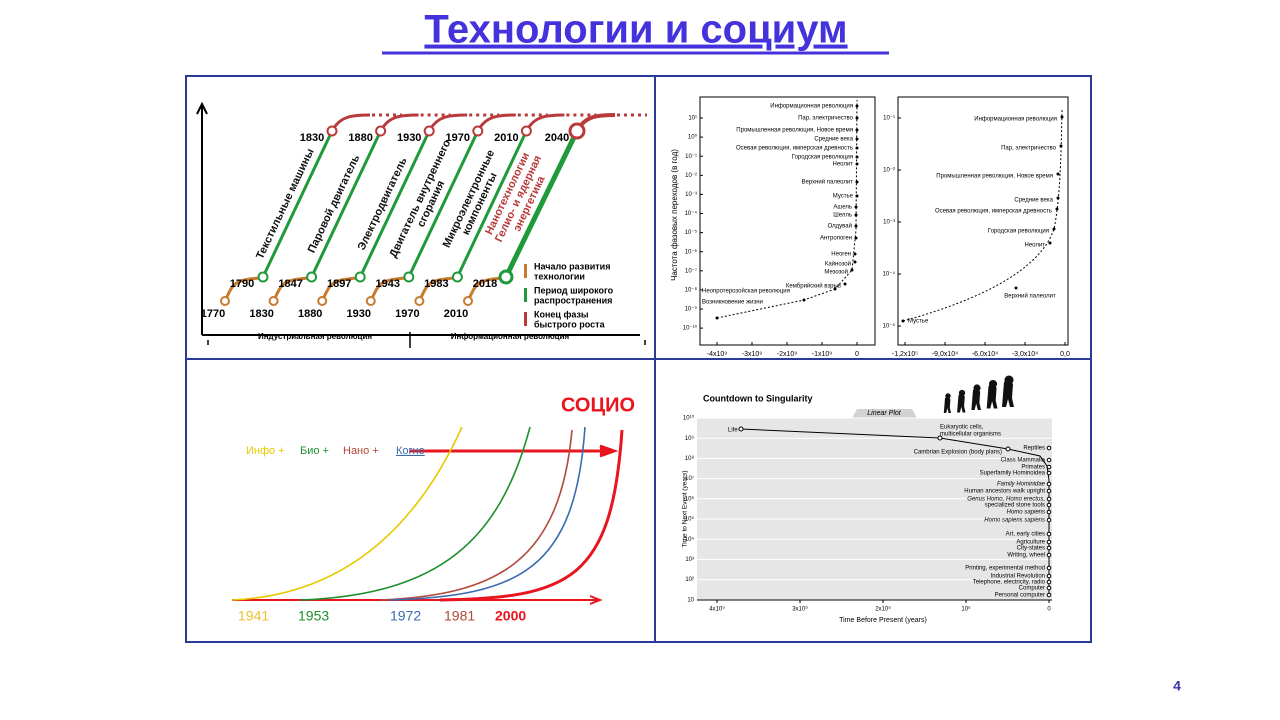 This screenshot has height=720, width=1280. What do you see at coordinates (388, 284) in the screenshot?
I see `spread-year: 1943` at bounding box center [388, 284].